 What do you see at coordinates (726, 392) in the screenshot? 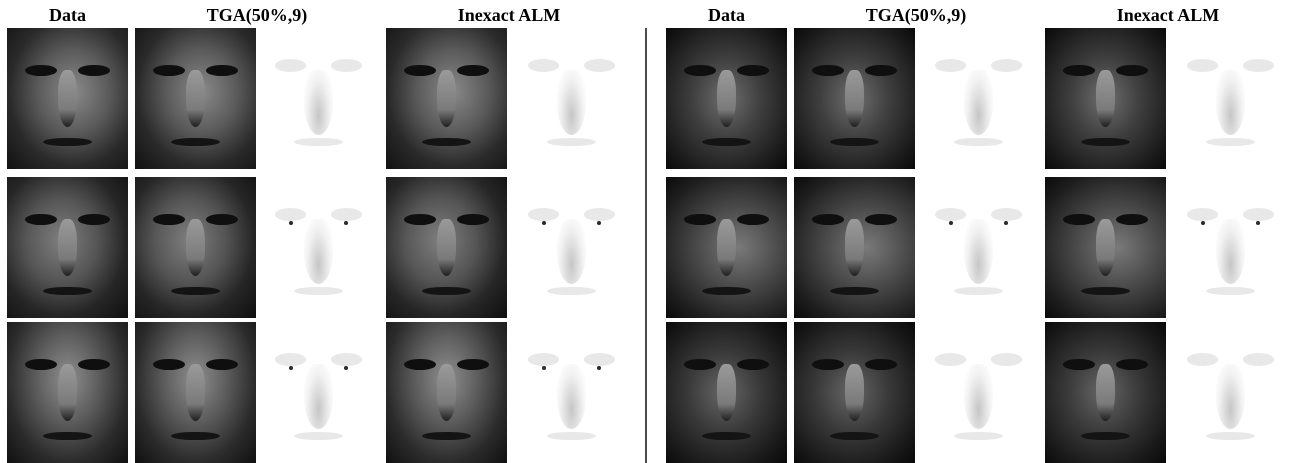
I see `right-row3-data-image` at bounding box center [726, 392].